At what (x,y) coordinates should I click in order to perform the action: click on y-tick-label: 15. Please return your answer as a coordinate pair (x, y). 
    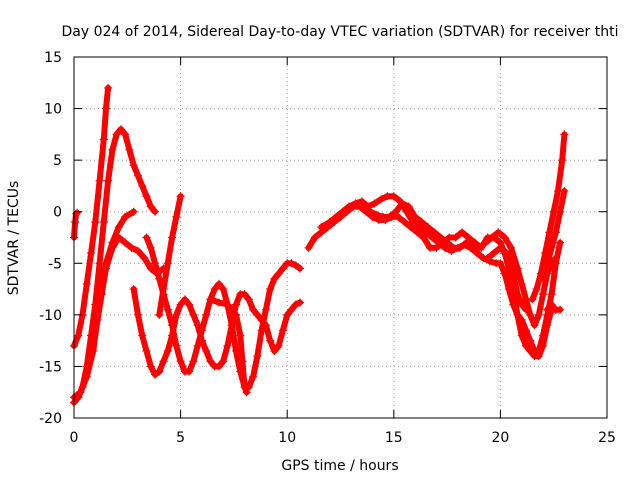
    Looking at the image, I should click on (53, 58).